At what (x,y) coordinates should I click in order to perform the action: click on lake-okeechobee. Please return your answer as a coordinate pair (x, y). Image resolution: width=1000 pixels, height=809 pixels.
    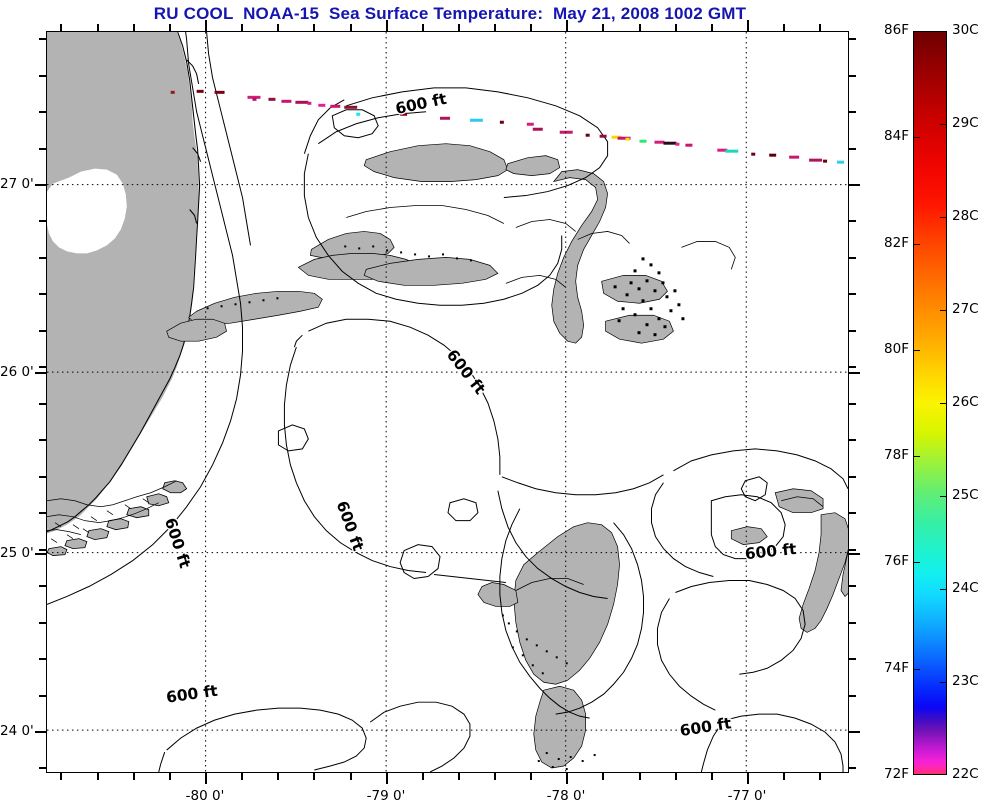
    Looking at the image, I should click on (87, 211).